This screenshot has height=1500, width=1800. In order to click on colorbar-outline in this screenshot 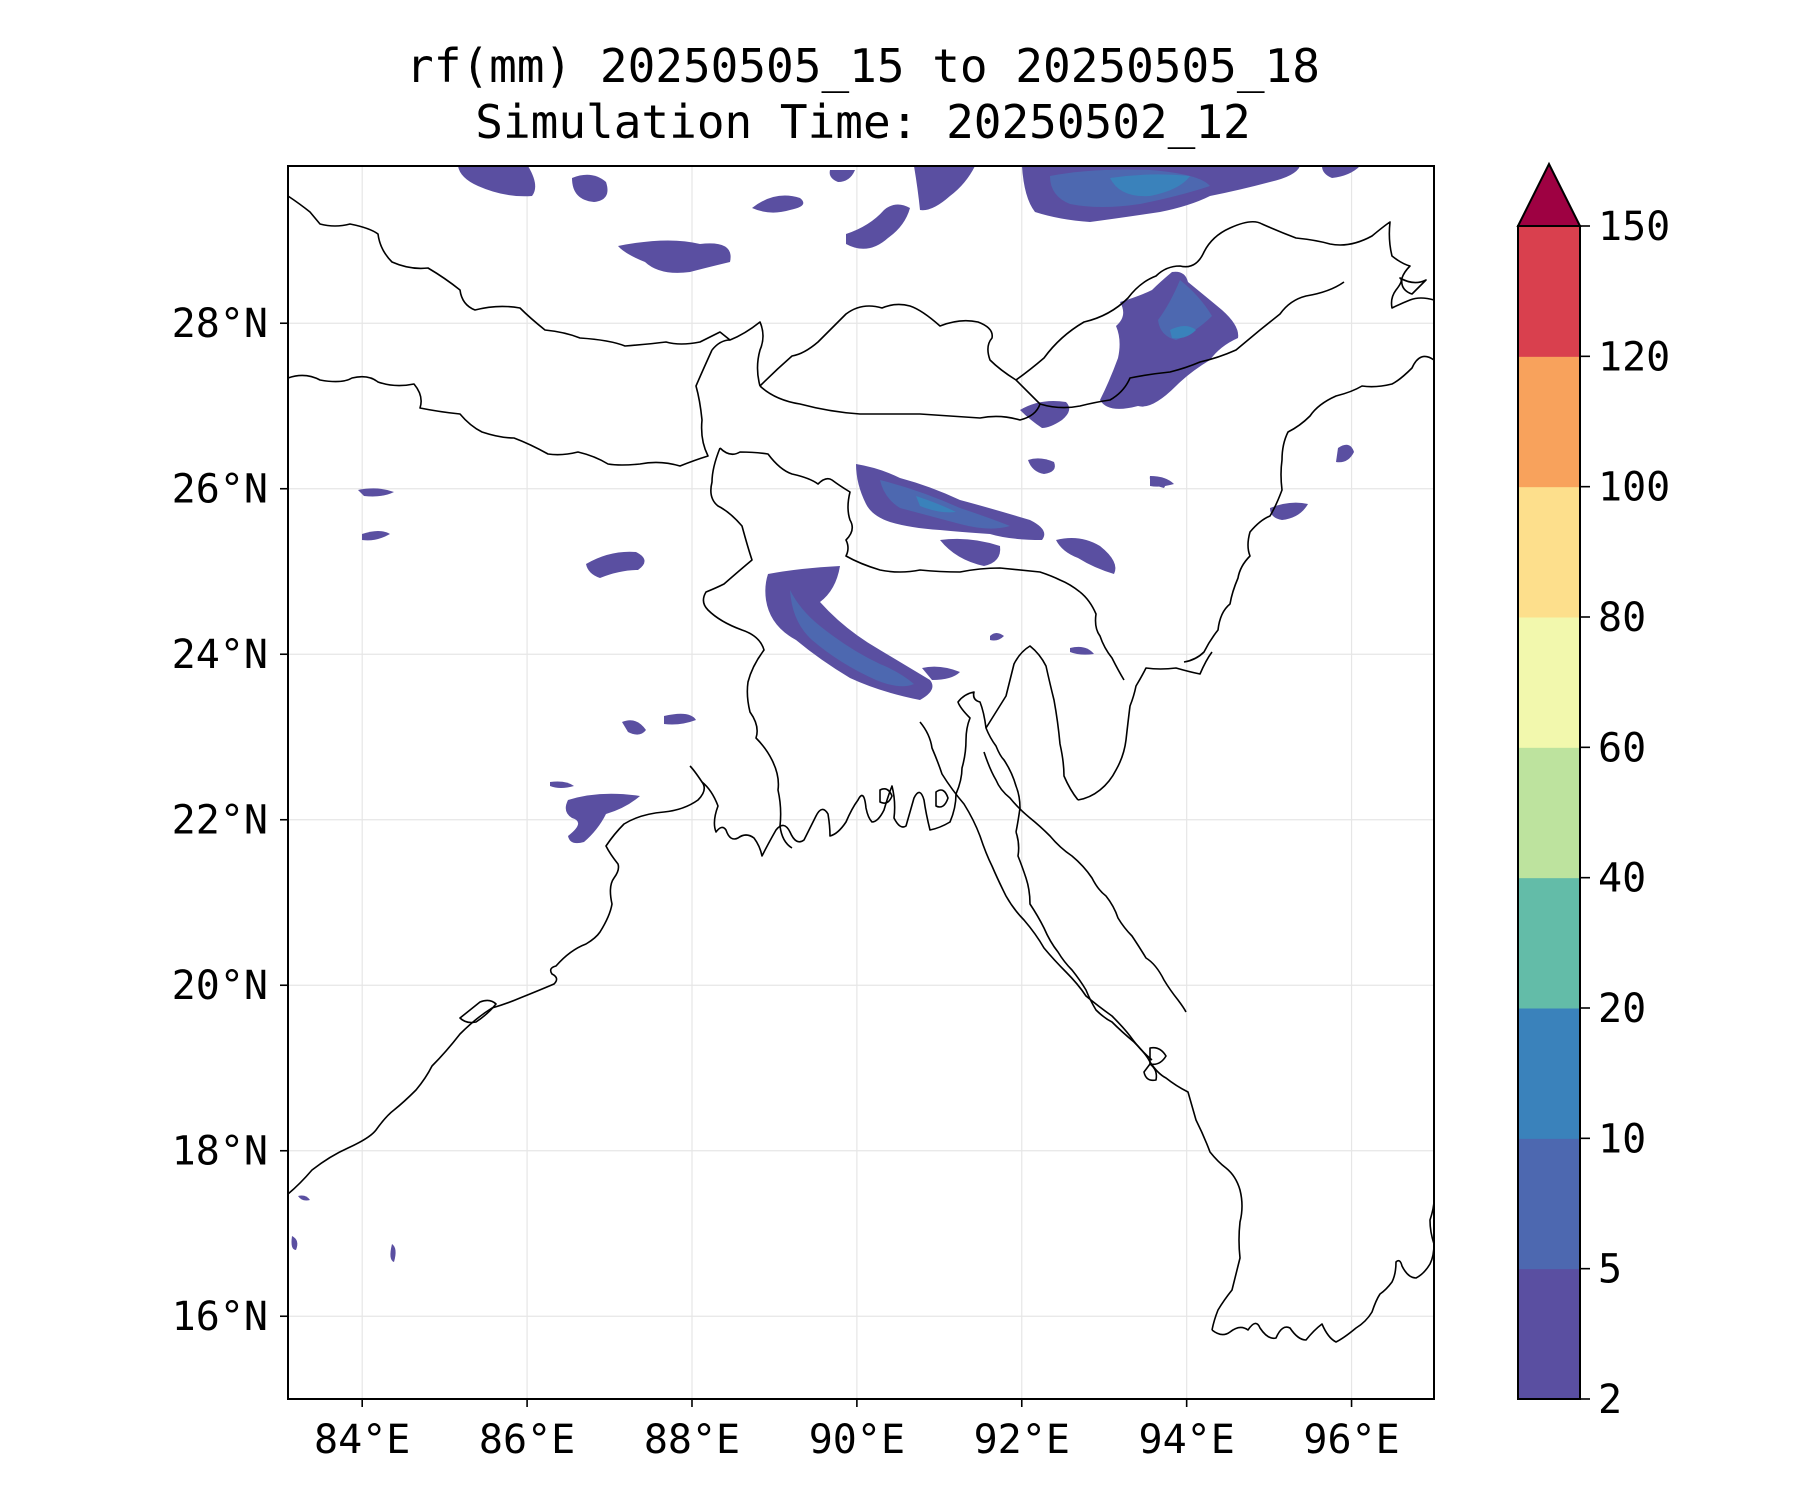, I will do `click(1549, 812)`.